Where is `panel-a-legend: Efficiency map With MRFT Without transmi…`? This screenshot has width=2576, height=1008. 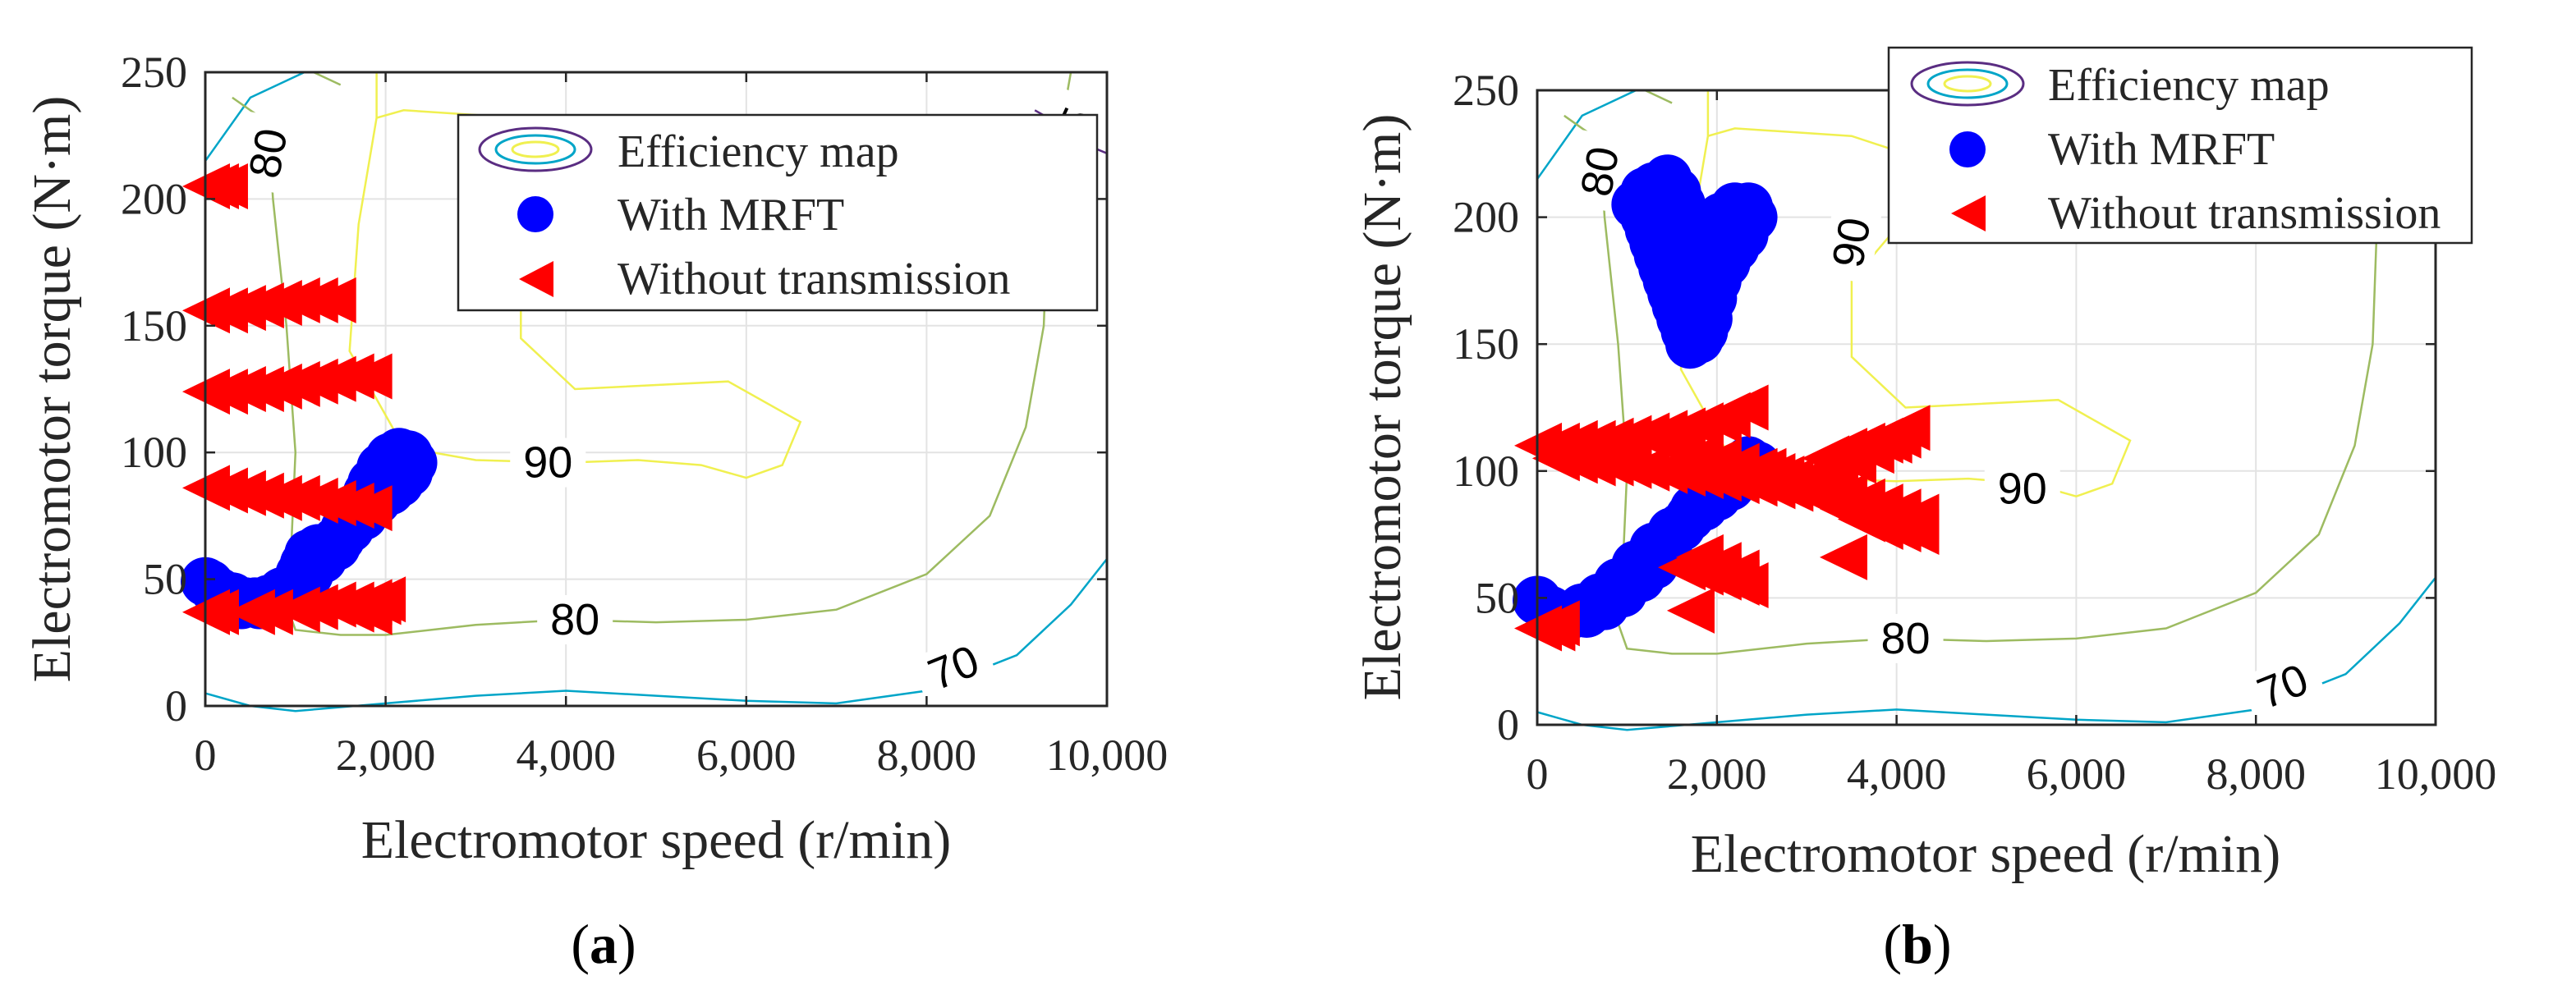 panel-a-legend: Efficiency map With MRFT Without transmi… is located at coordinates (778, 212).